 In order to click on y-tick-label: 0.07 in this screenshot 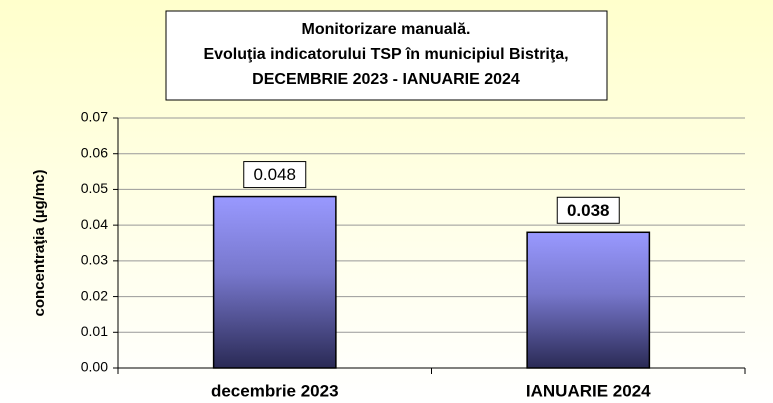, I will do `click(94, 117)`.